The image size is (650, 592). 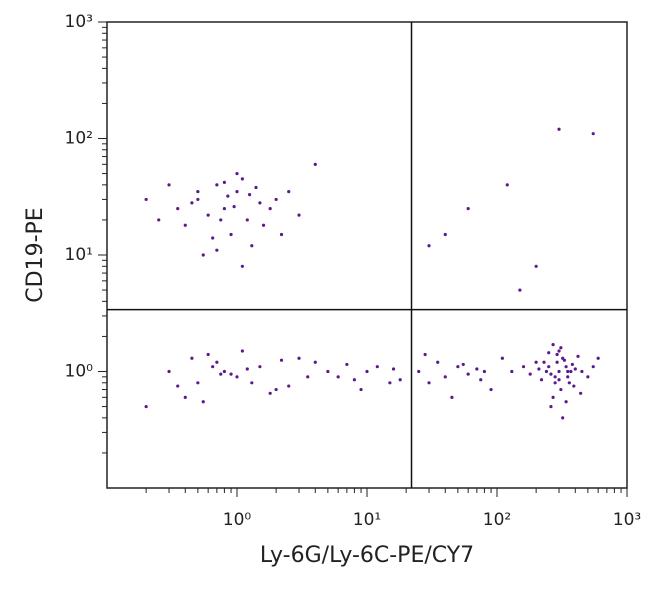 I want to click on x-tick-label: 10¹, so click(x=367, y=520).